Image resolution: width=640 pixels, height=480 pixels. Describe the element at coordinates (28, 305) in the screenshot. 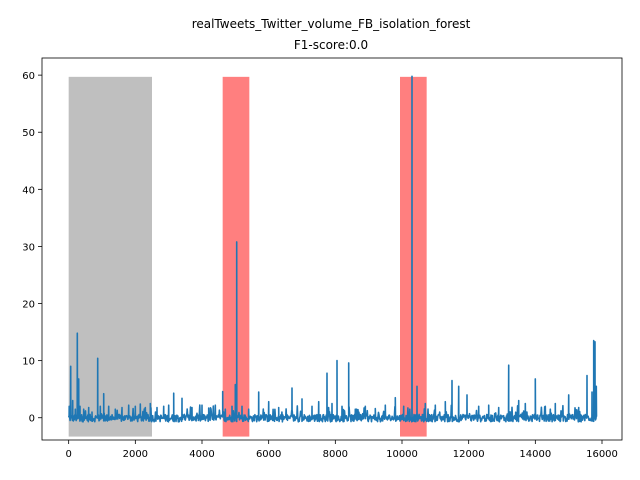

I see `y-tick-label: 20` at that location.